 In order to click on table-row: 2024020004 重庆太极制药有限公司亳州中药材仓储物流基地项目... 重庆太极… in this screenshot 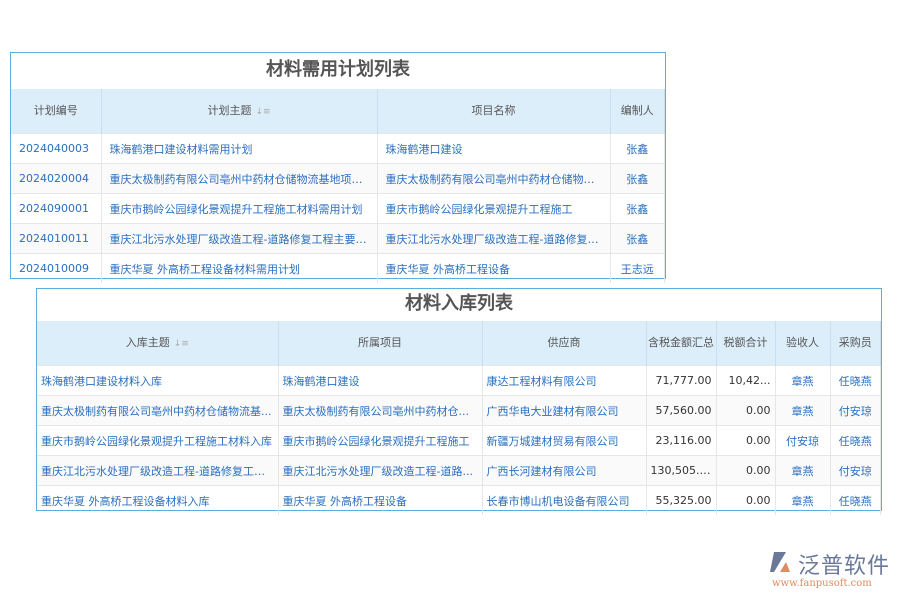, I will do `click(338, 178)`.